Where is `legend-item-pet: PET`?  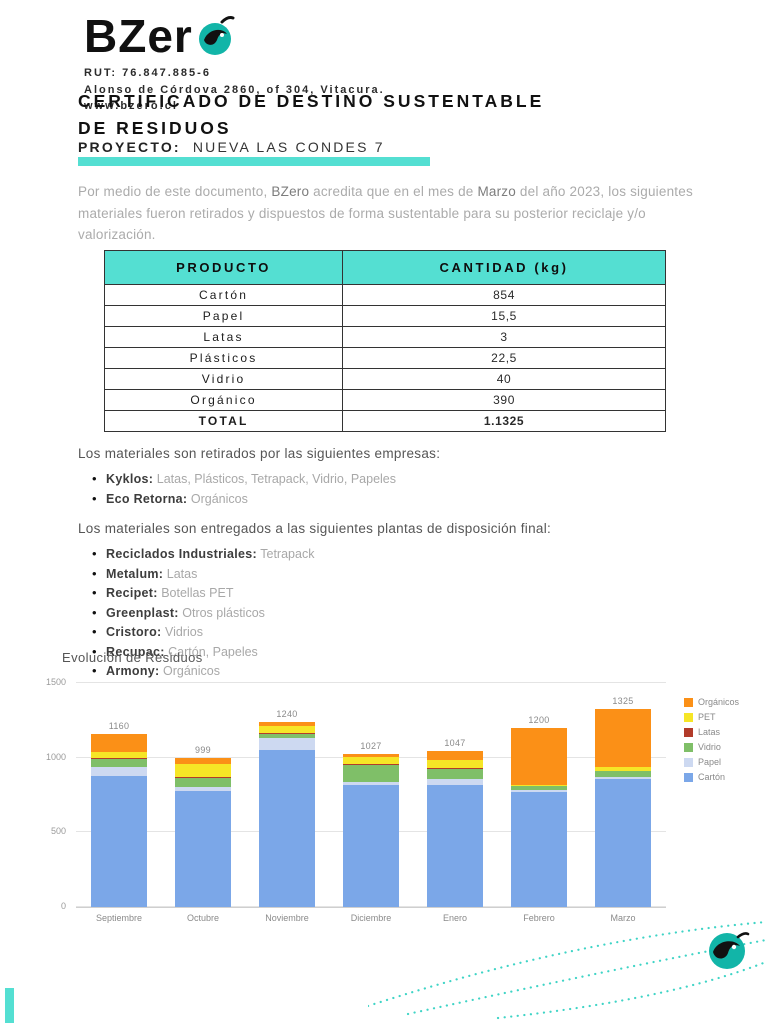 legend-item-pet: PET is located at coordinates (711, 717).